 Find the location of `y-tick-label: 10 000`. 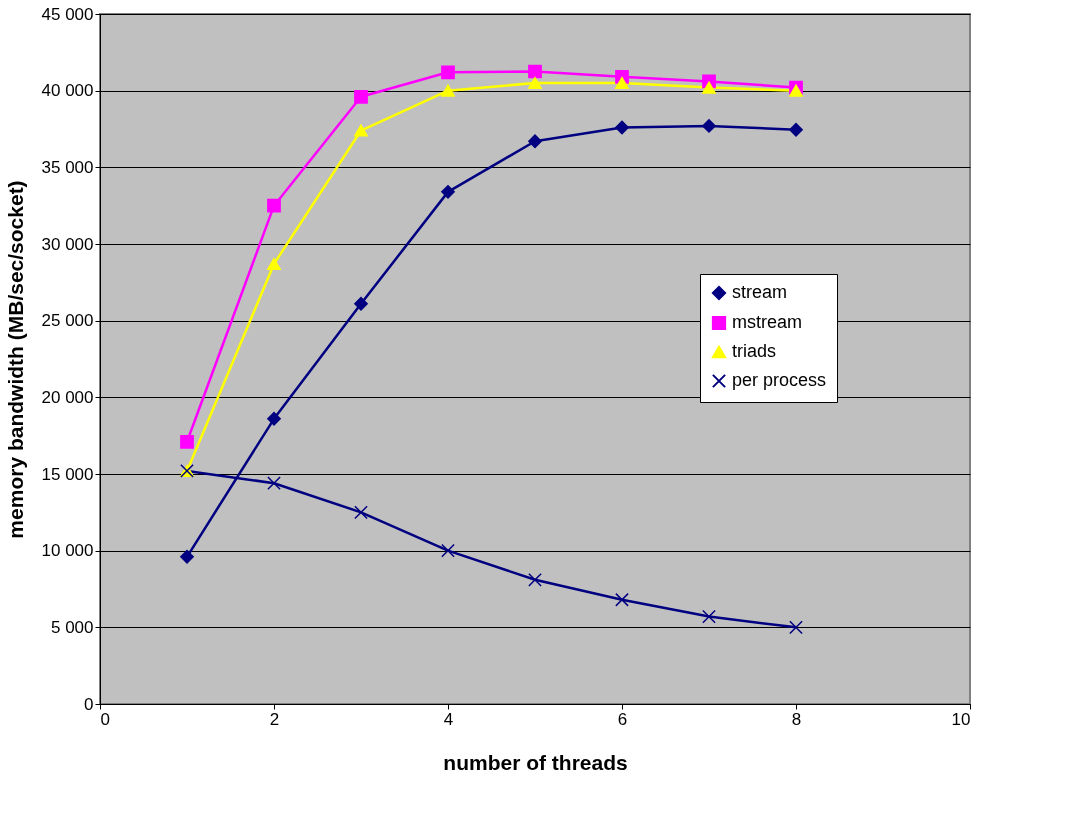

y-tick-label: 10 000 is located at coordinates (67, 551).